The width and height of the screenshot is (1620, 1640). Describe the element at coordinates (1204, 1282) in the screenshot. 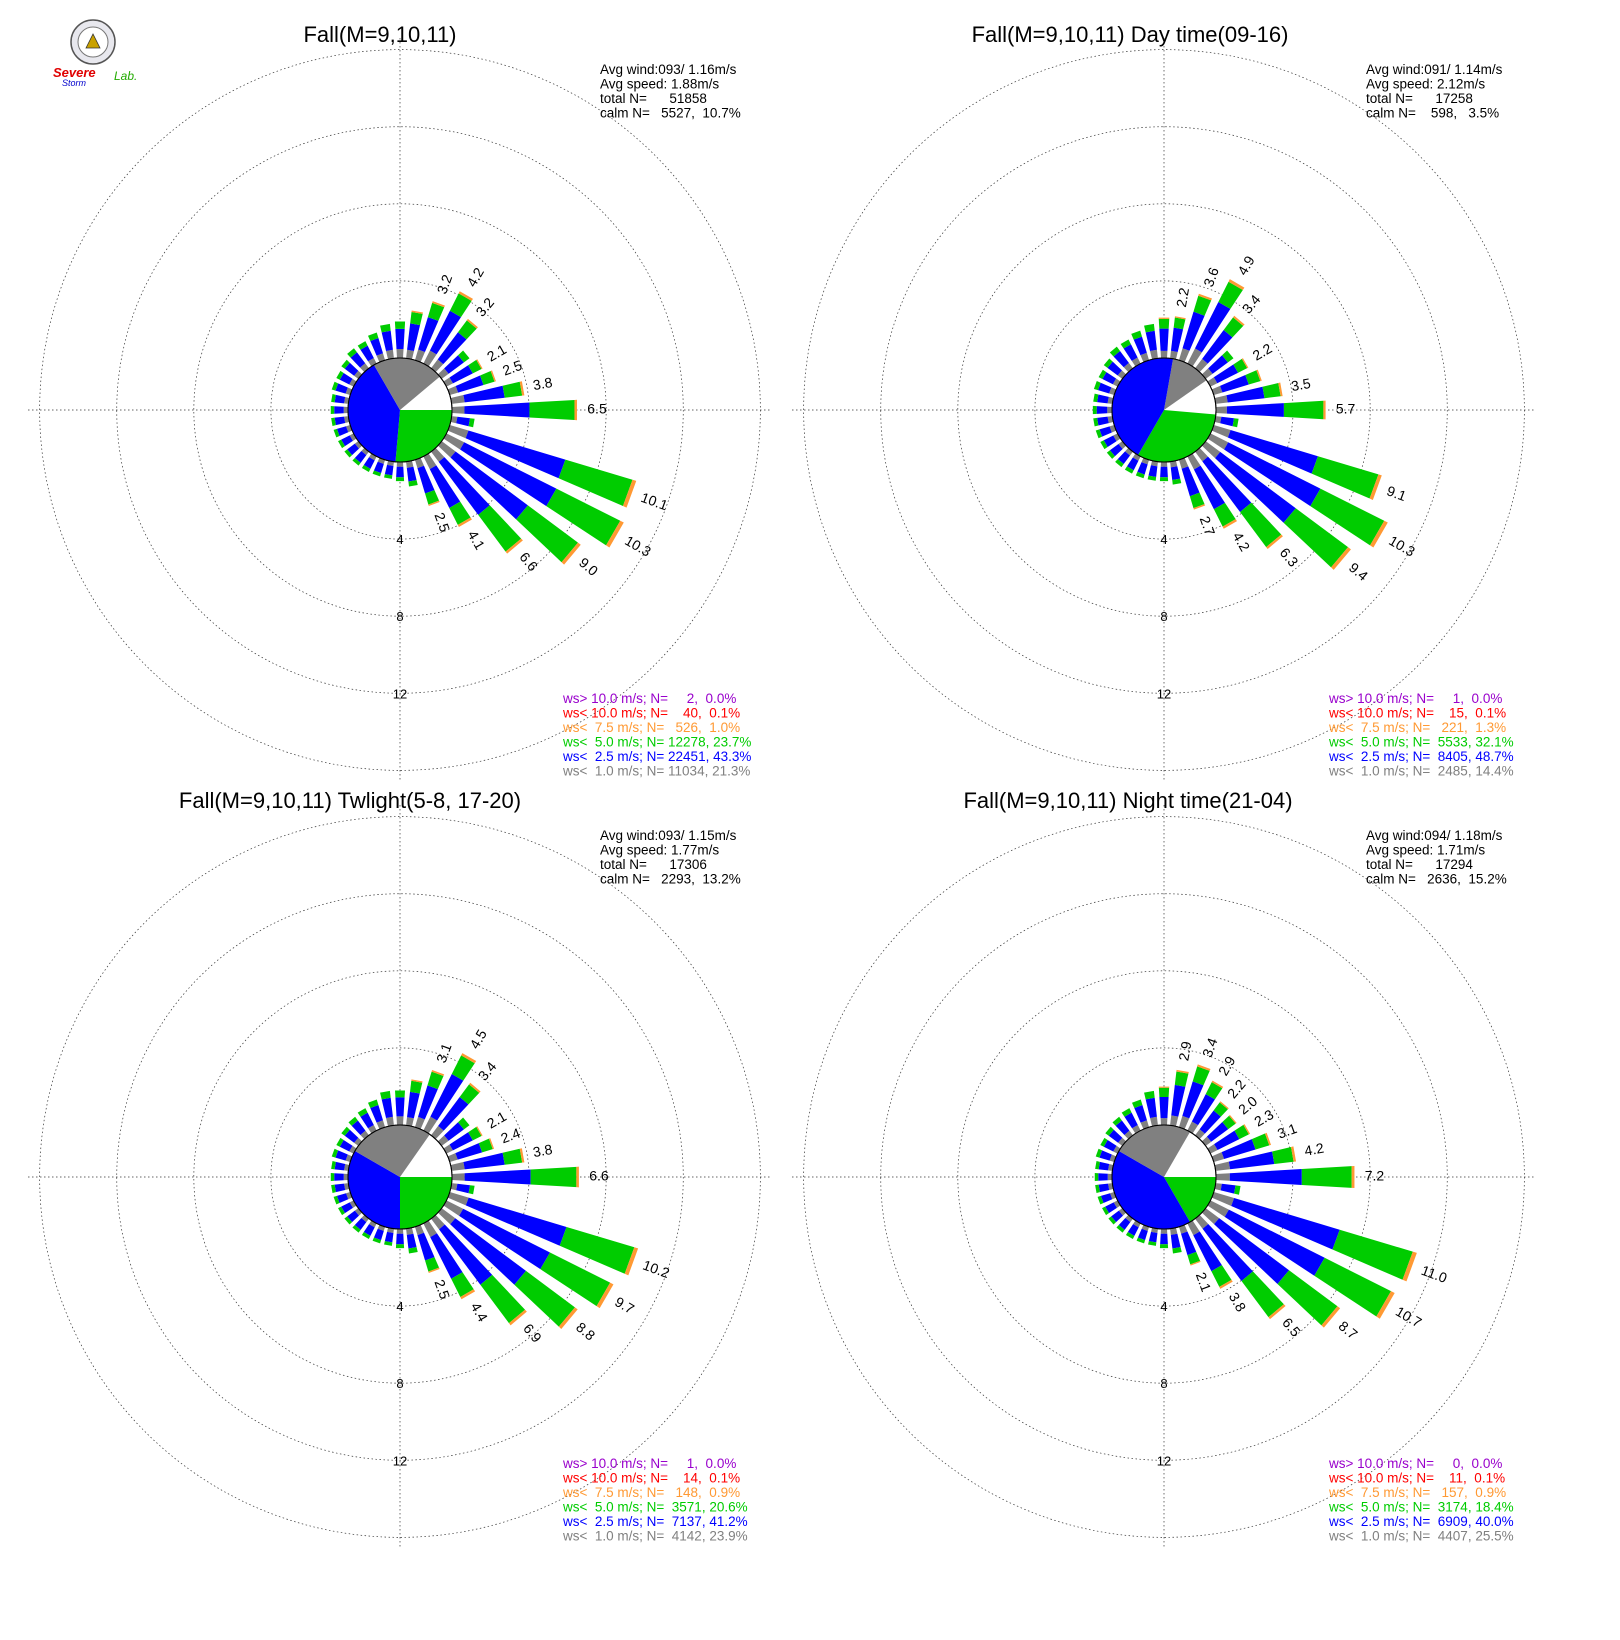

I see `bar-label-160: 2.1` at that location.